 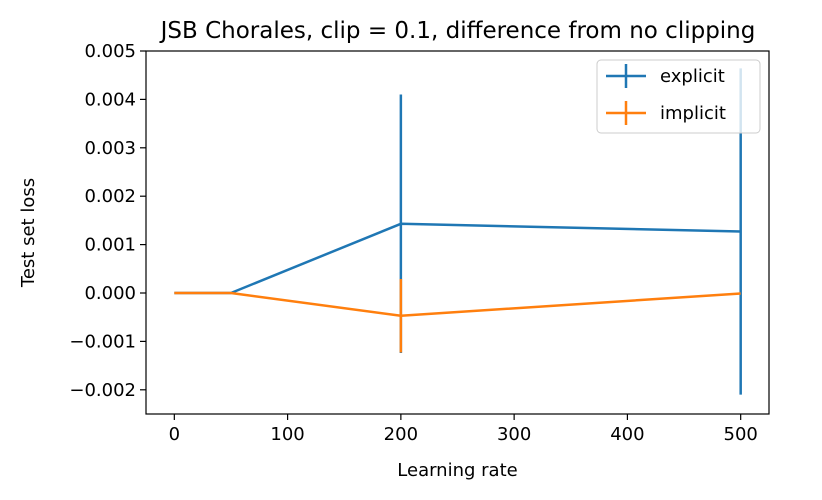 What do you see at coordinates (110, 293) in the screenshot?
I see `y-tick-label: 0.000` at bounding box center [110, 293].